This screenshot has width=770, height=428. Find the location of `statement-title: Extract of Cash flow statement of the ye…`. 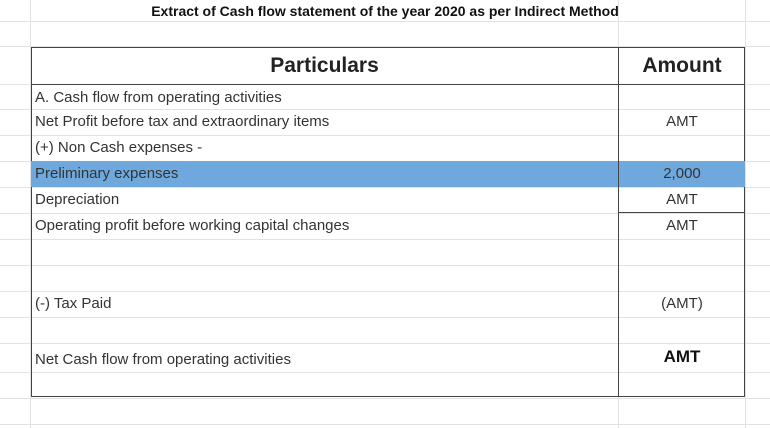

statement-title: Extract of Cash flow statement of the ye… is located at coordinates (385, 11).